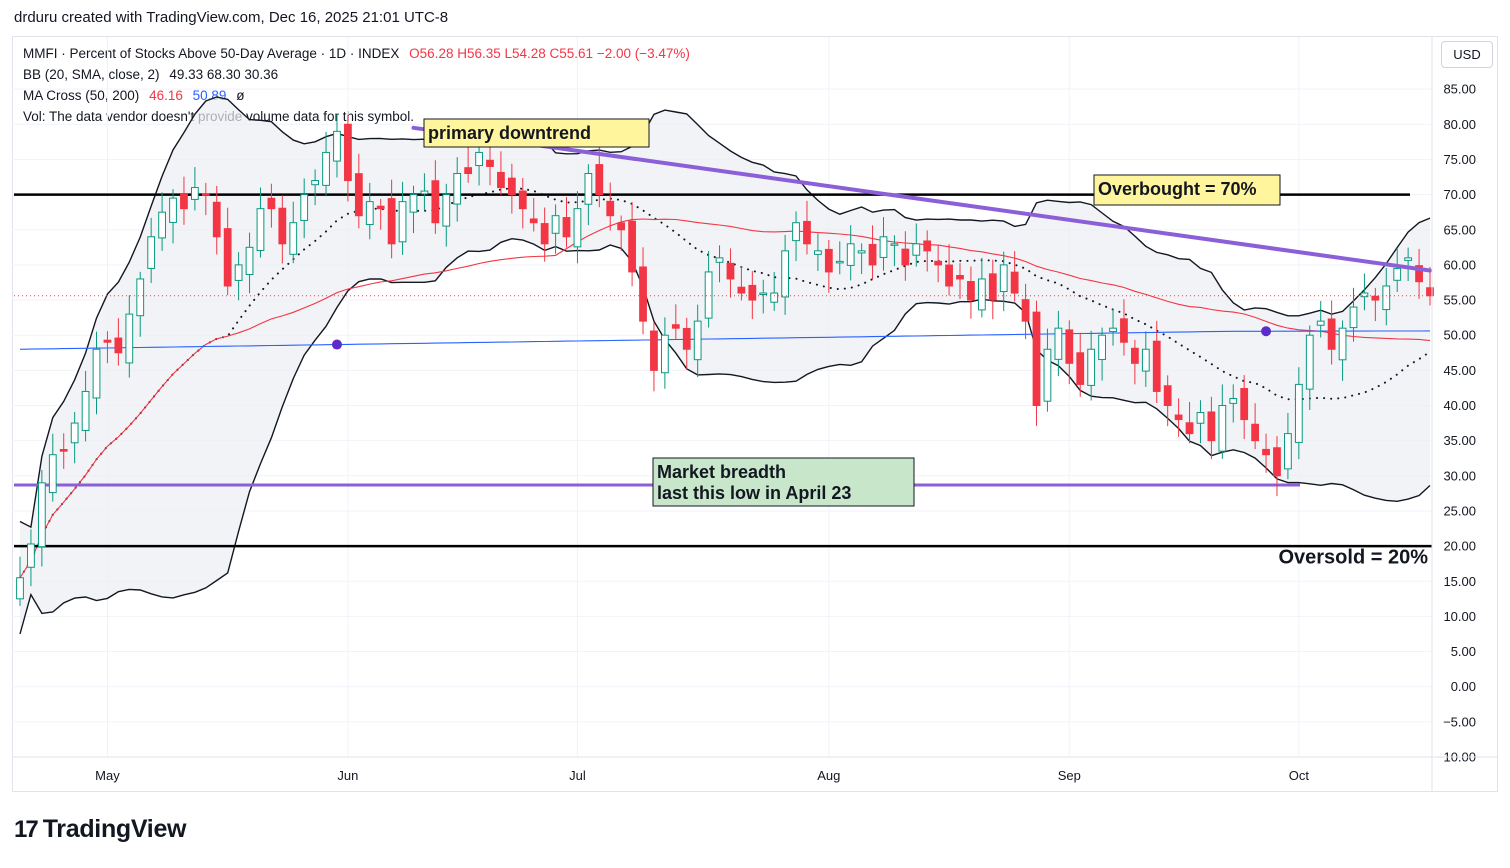  Describe the element at coordinates (1459, 721) in the screenshot. I see `price-tick-label: −5.00` at that location.